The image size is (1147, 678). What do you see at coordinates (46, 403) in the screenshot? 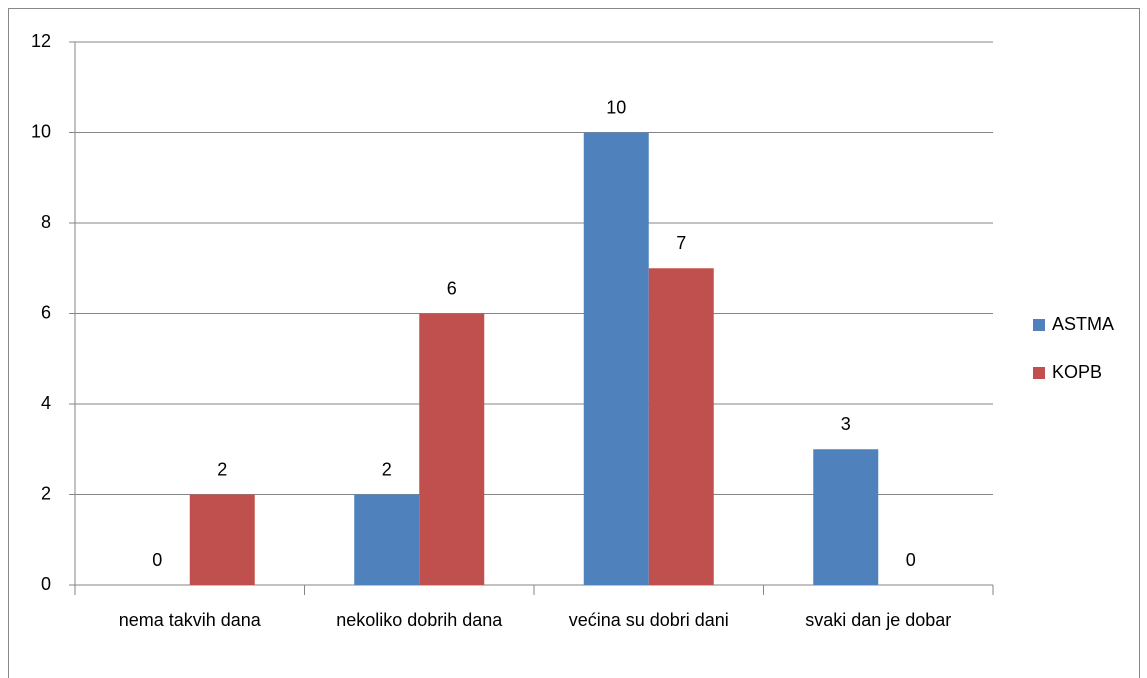
I see `y-tick-label: 4` at bounding box center [46, 403].